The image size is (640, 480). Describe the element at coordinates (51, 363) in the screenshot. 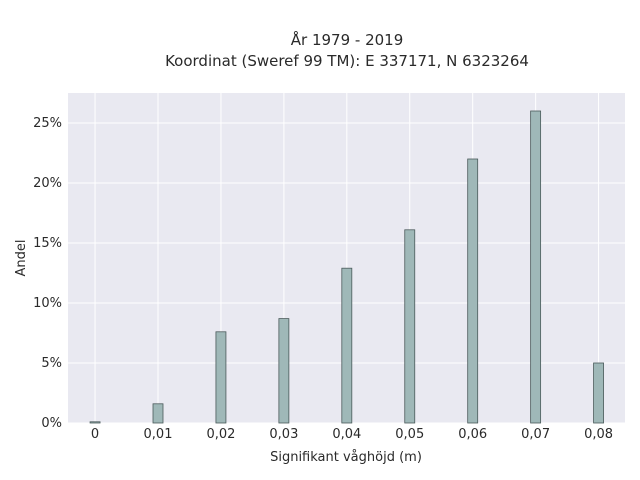

I see `y-tick-label: 5%` at that location.